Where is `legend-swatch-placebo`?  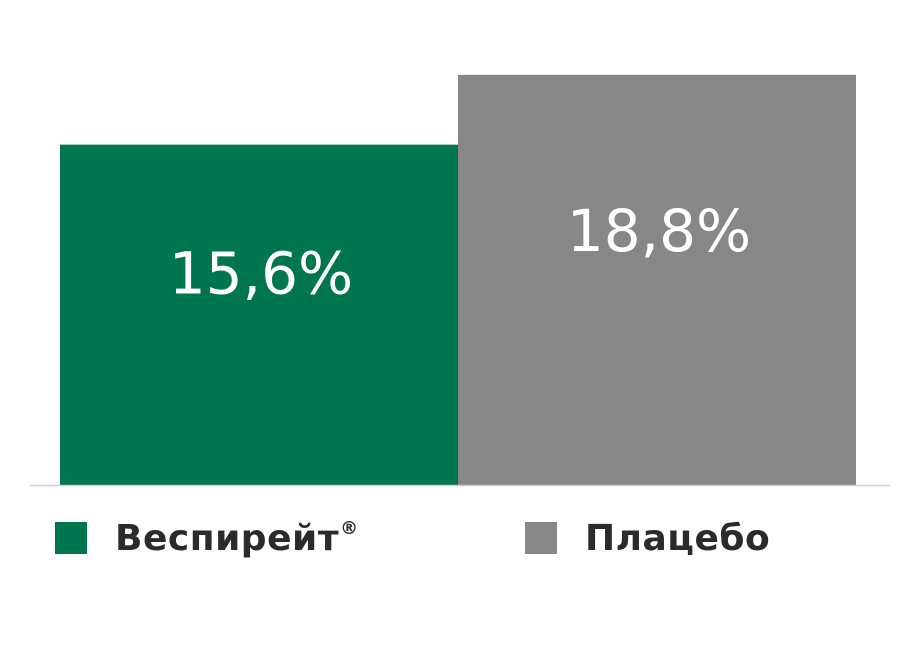 legend-swatch-placebo is located at coordinates (541, 538).